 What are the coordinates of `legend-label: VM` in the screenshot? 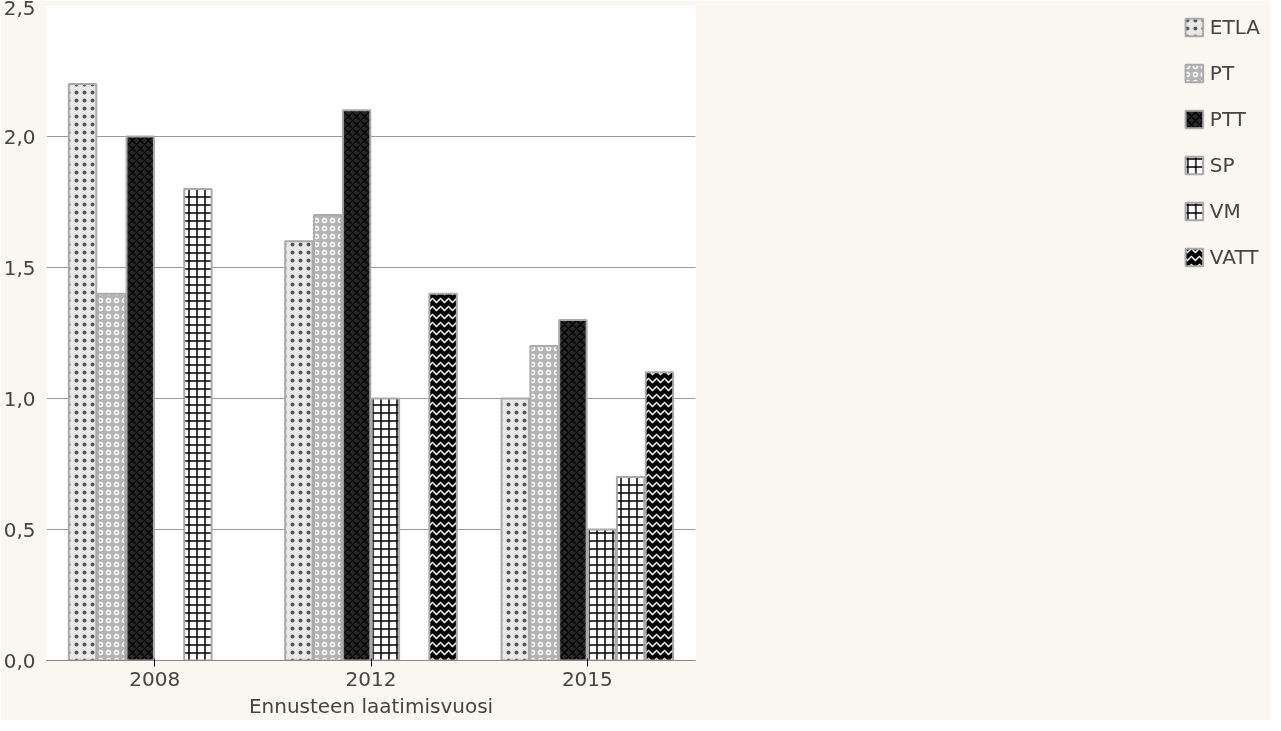 It's located at (1225, 211).